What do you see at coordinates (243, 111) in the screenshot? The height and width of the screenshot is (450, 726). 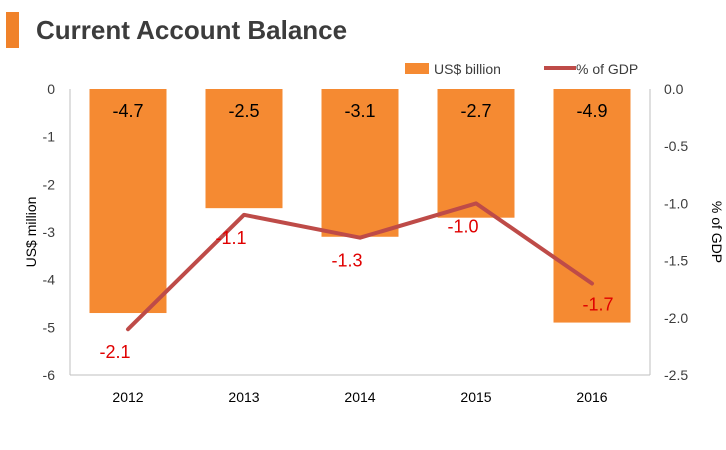 I see `bar-data-label: -2.5` at bounding box center [243, 111].